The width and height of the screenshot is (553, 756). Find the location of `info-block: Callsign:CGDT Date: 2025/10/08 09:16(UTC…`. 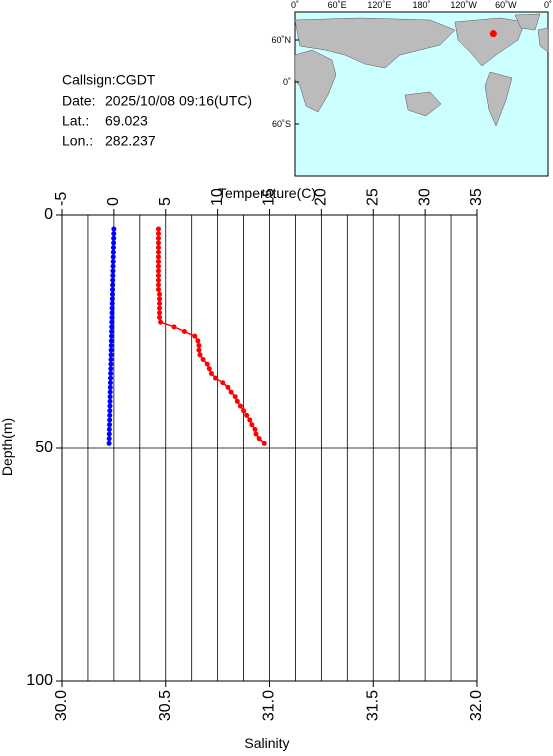

info-block: Callsign:CGDT Date: 2025/10/08 09:16(UTC… is located at coordinates (157, 110).